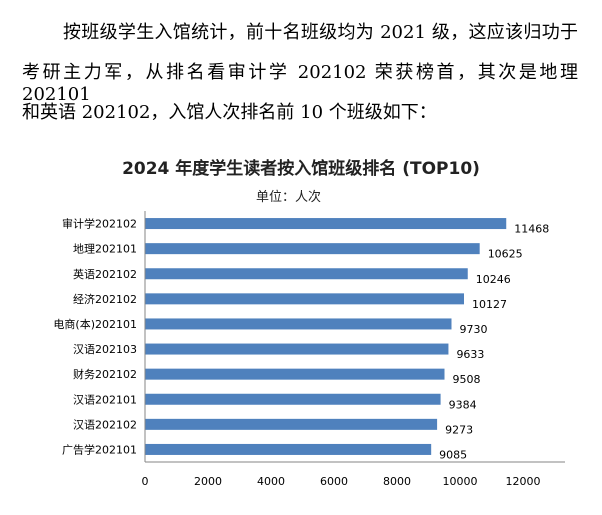 The width and height of the screenshot is (602, 515). What do you see at coordinates (467, 379) in the screenshot?
I see `data-label: 9508` at bounding box center [467, 379].